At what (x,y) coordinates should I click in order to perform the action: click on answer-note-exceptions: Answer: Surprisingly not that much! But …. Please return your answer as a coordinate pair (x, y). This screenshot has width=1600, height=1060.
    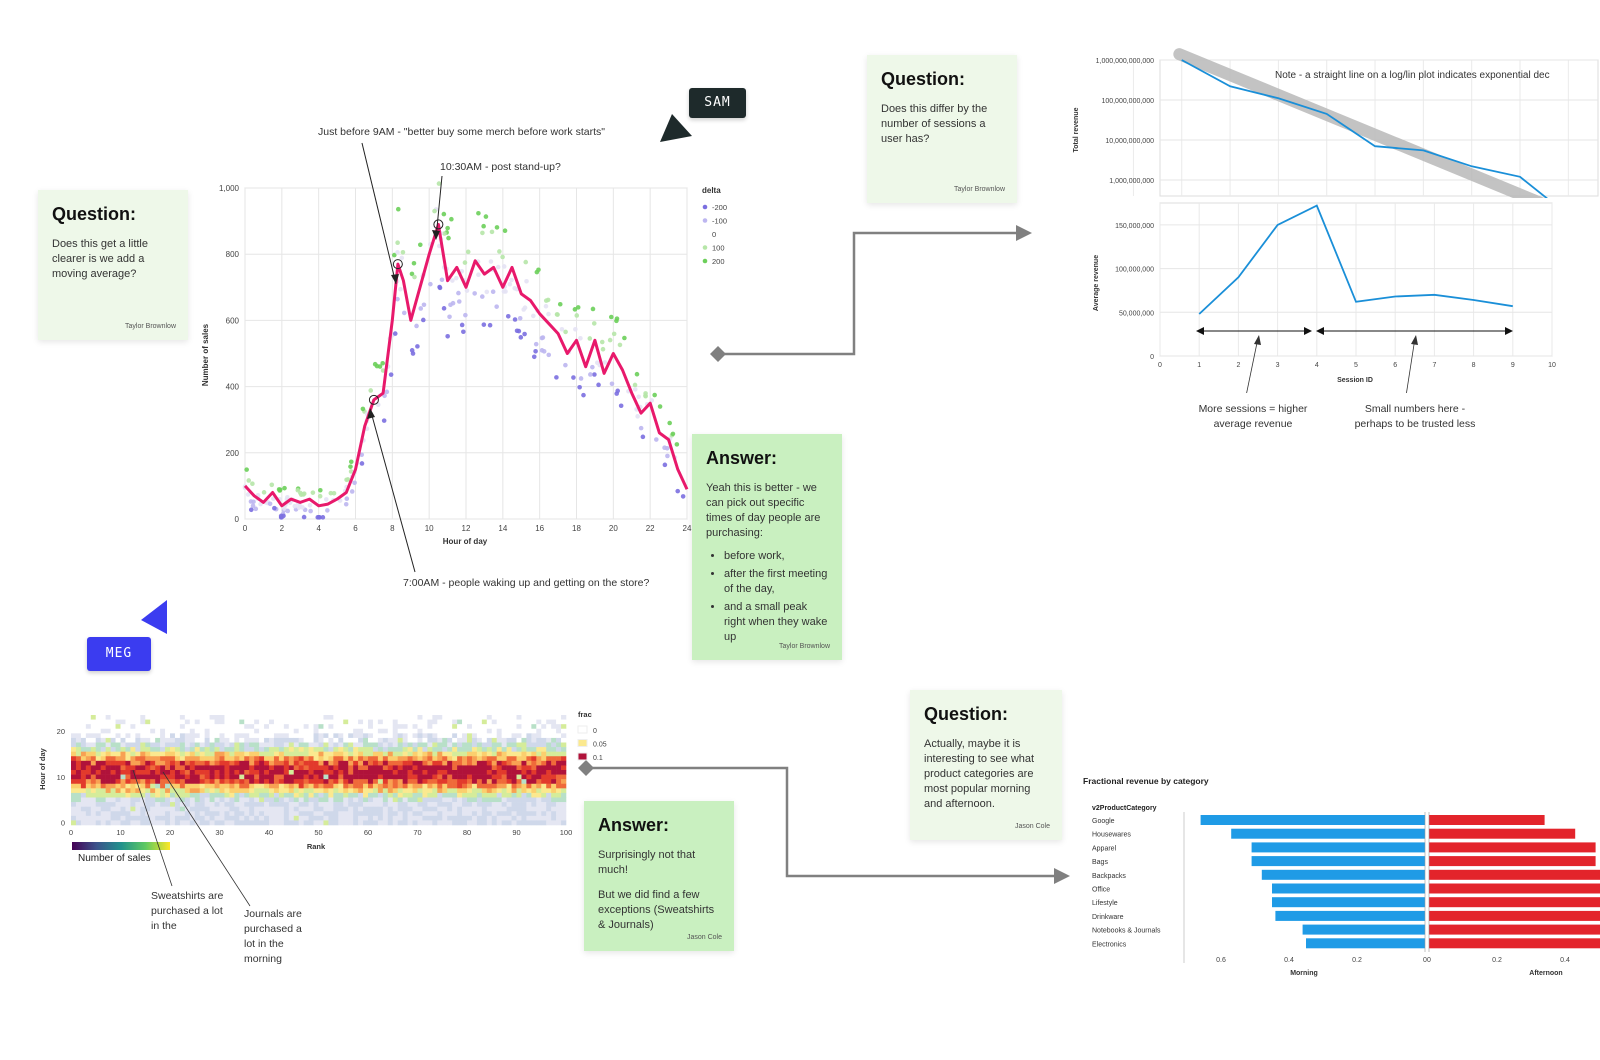
    Looking at the image, I should click on (659, 876).